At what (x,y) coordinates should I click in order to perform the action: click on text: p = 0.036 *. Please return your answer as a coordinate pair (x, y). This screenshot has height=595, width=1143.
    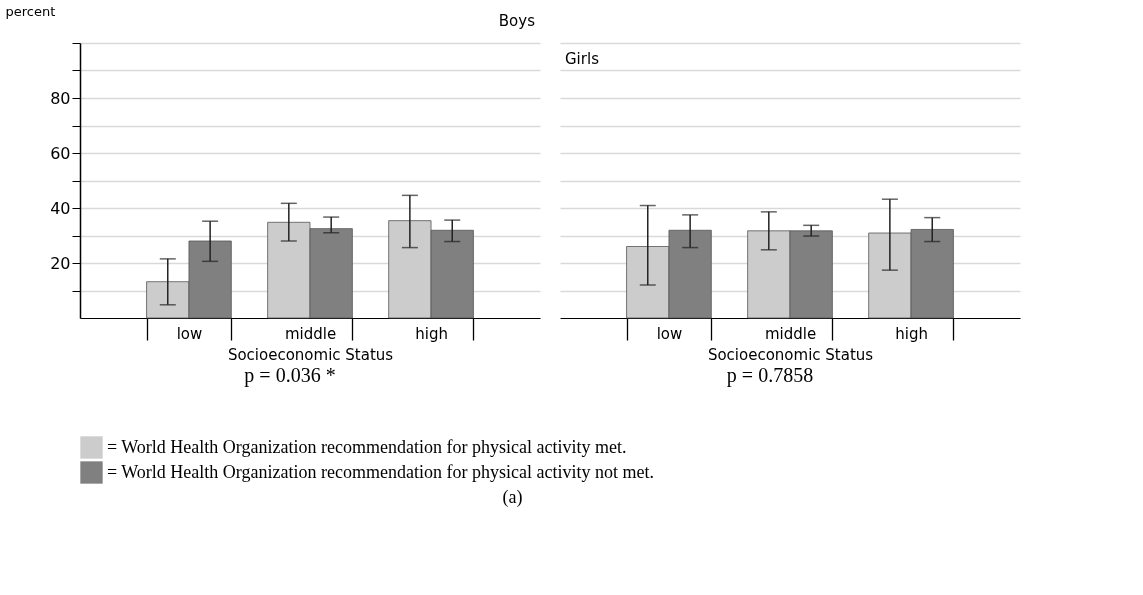
    Looking at the image, I should click on (290, 375).